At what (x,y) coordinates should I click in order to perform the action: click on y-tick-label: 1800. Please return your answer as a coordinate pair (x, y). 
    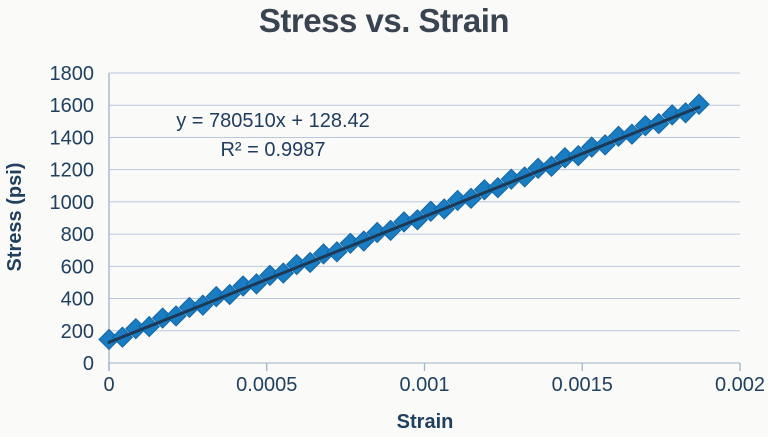
    Looking at the image, I should click on (72, 74).